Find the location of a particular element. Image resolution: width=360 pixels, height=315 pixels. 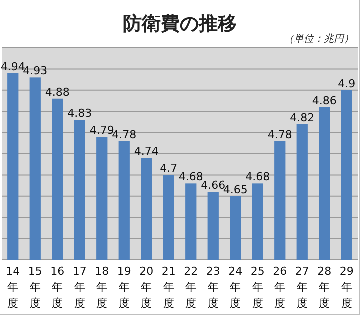

x-tick-label: 25年度 is located at coordinates (257, 287).